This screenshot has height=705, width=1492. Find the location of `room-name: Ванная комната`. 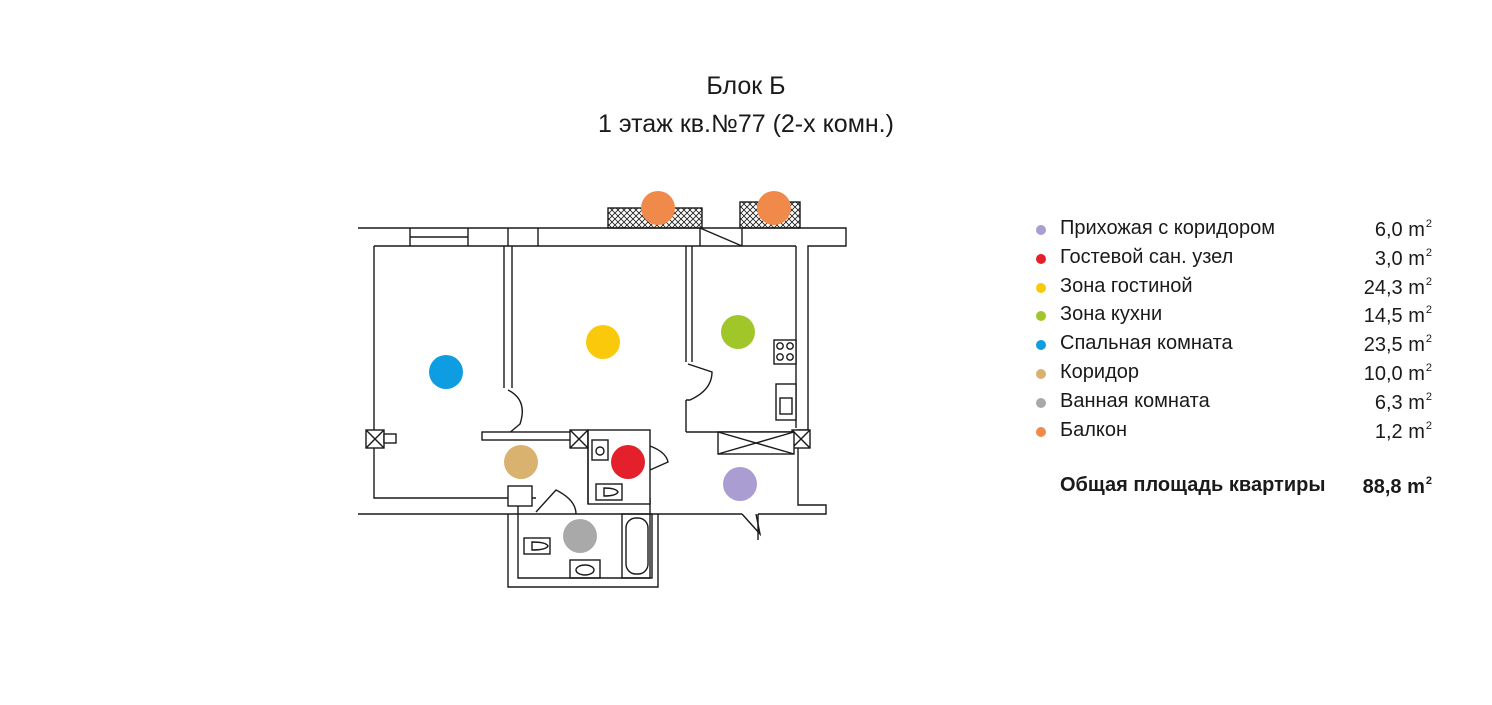

room-name: Ванная комната is located at coordinates (1135, 400).